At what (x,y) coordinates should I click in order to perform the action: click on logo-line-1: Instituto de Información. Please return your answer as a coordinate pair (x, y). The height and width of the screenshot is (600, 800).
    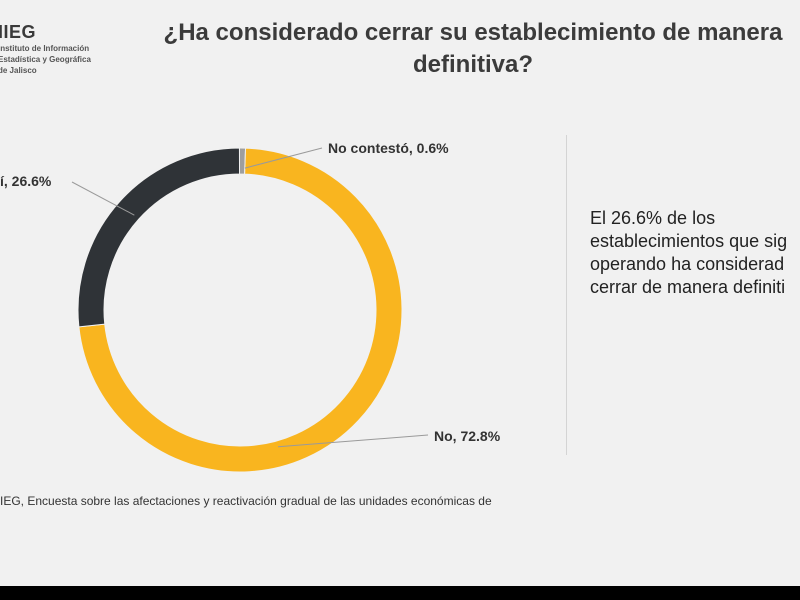
    Looking at the image, I should click on (45, 48).